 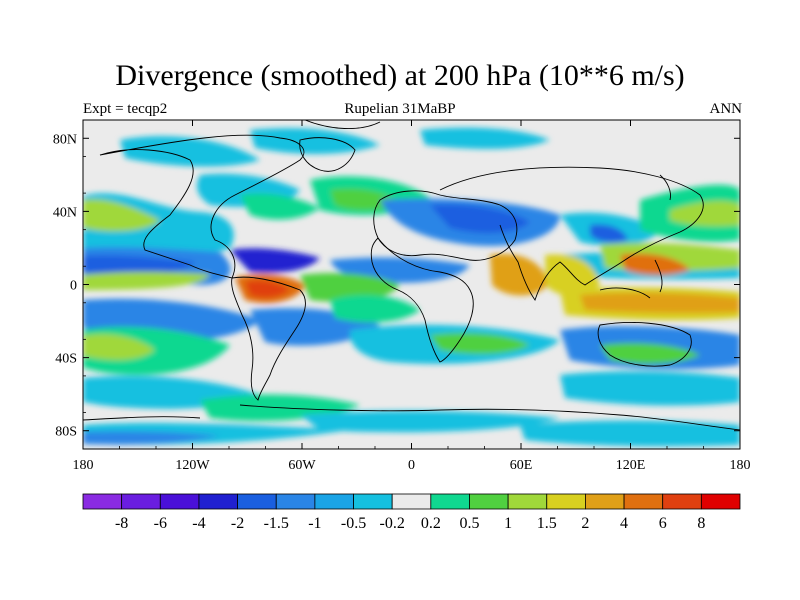 What do you see at coordinates (353, 523) in the screenshot?
I see `colorbar-label: -0.5` at bounding box center [353, 523].